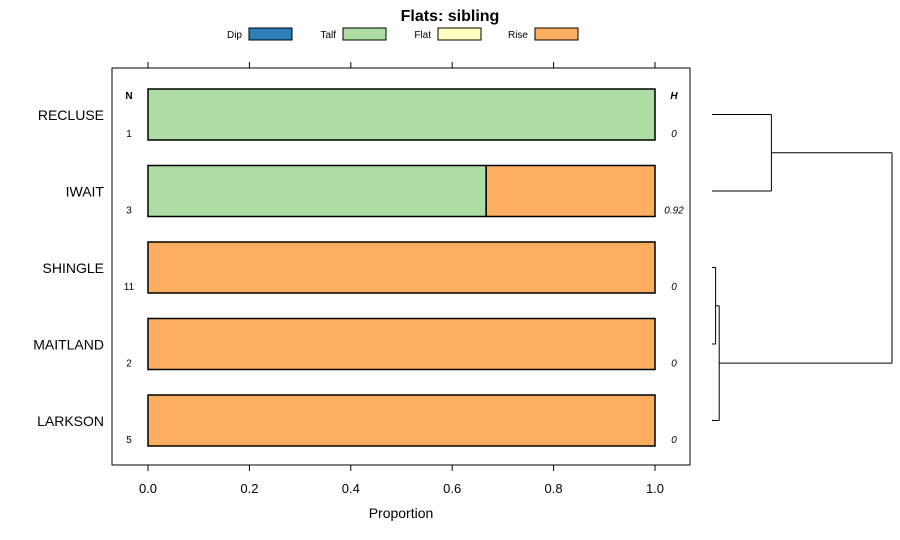 This screenshot has width=900, height=540. Describe the element at coordinates (674, 364) in the screenshot. I see `h-value-maitland: 0` at that location.